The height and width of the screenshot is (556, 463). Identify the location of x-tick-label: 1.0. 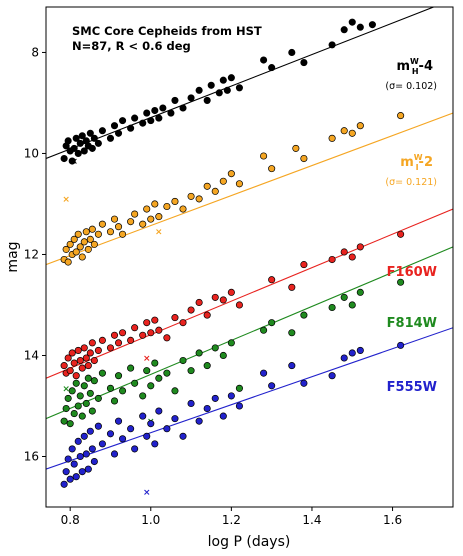
(150, 520).